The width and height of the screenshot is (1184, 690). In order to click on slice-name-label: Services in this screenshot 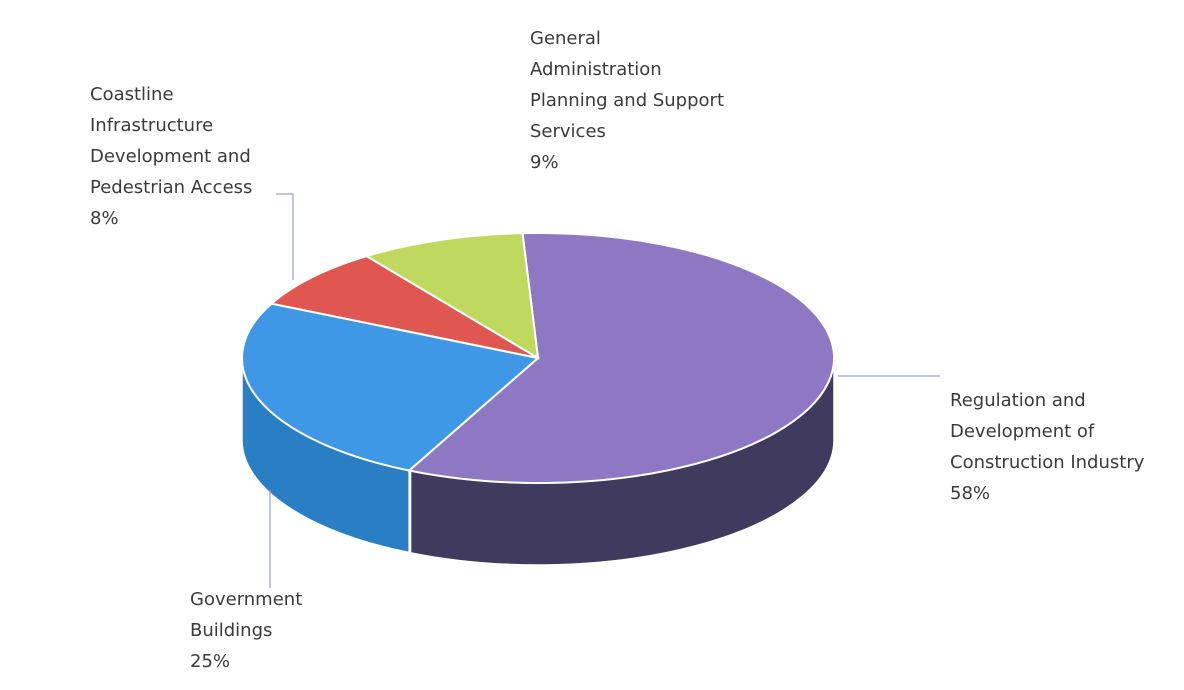, I will do `click(568, 131)`.